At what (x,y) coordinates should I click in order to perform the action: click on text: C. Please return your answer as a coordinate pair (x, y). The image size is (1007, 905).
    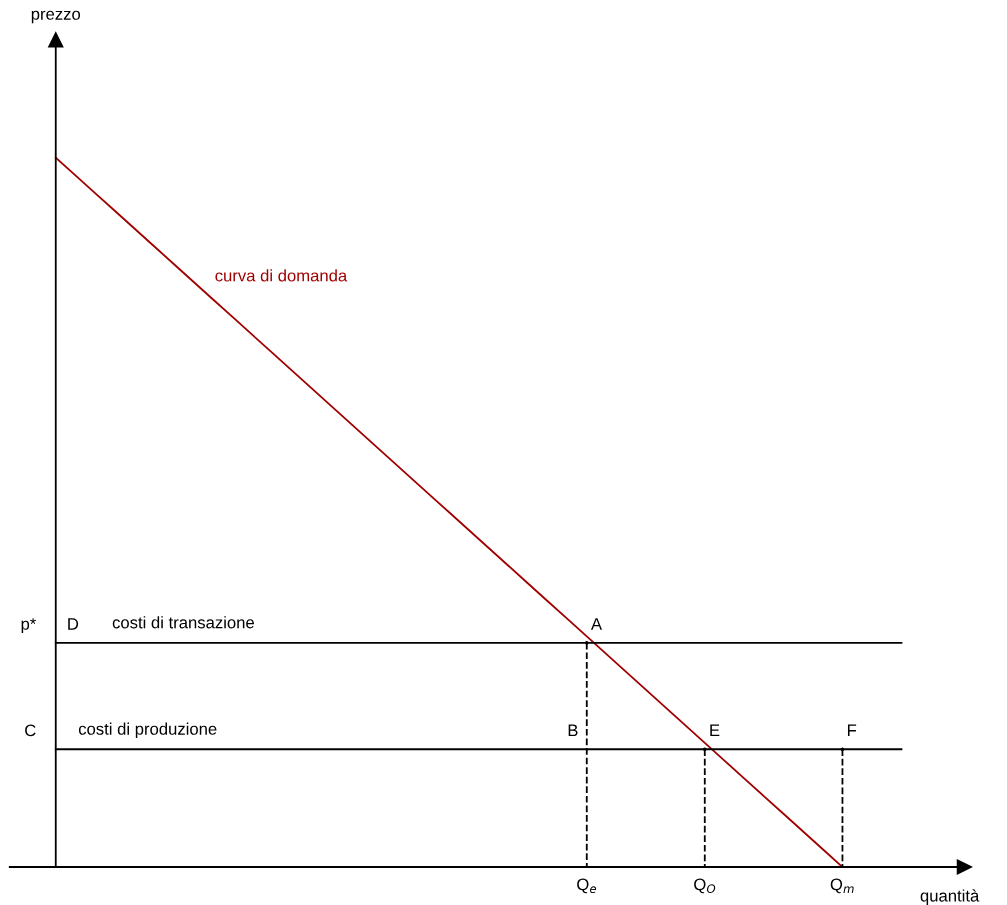
    Looking at the image, I should click on (30, 730).